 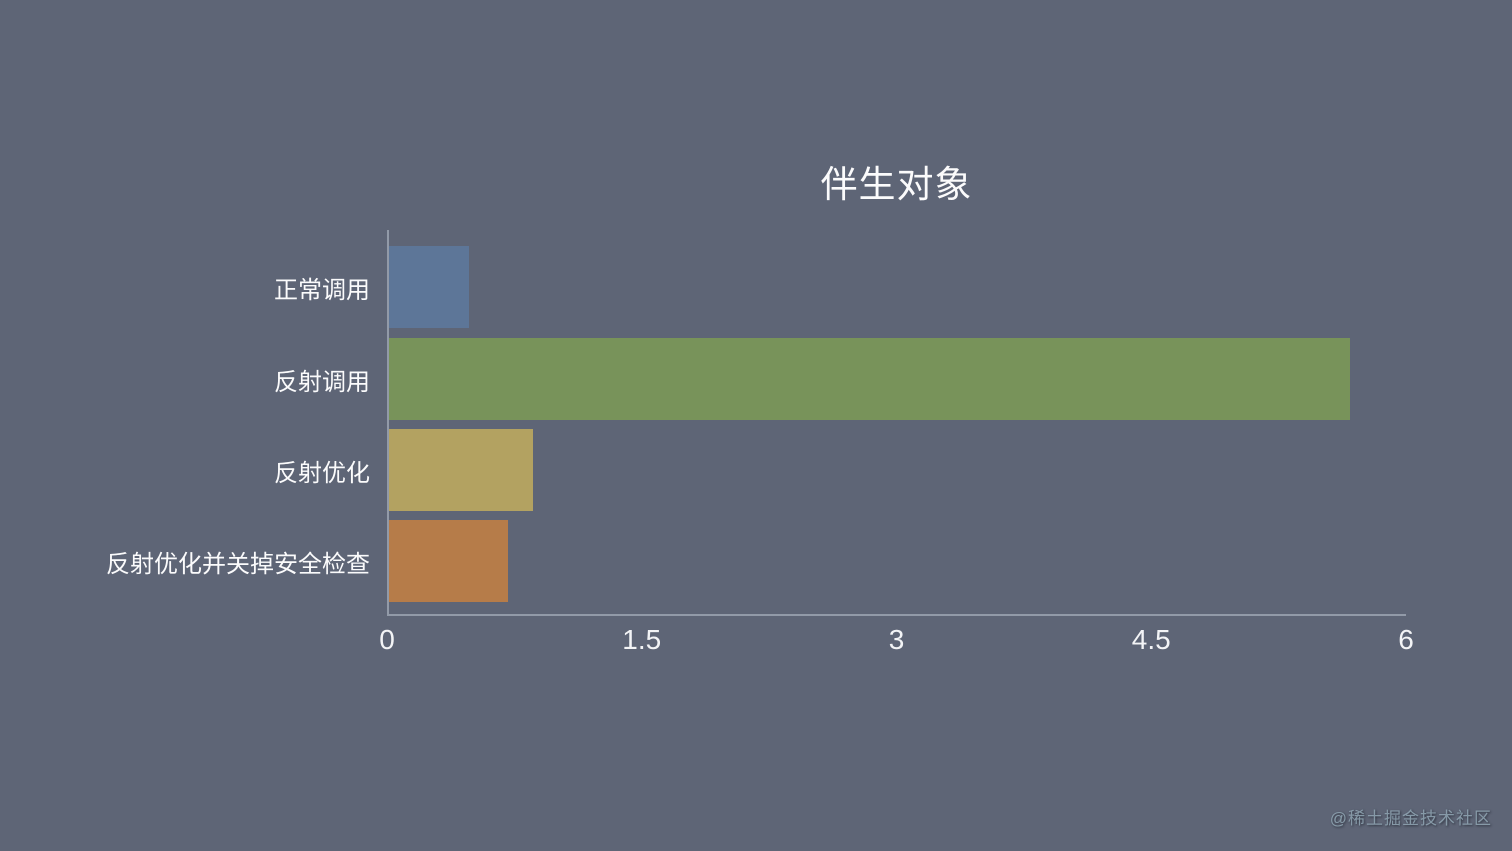 What do you see at coordinates (896, 184) in the screenshot?
I see `chart-title: 伴生对象` at bounding box center [896, 184].